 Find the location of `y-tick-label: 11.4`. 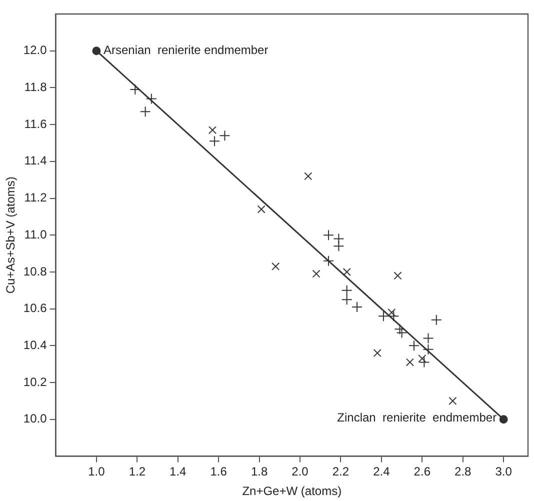

y-tick-label: 11.4 is located at coordinates (36, 161).